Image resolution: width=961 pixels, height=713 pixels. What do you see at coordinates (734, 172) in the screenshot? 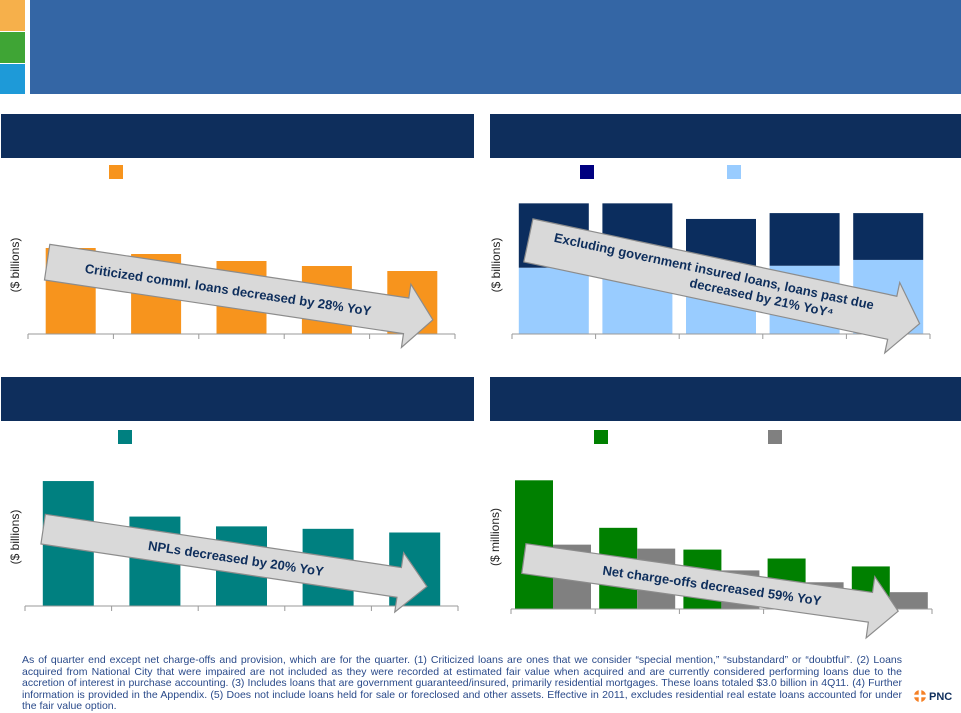
I see `past-due-legend-swatch-light` at bounding box center [734, 172].